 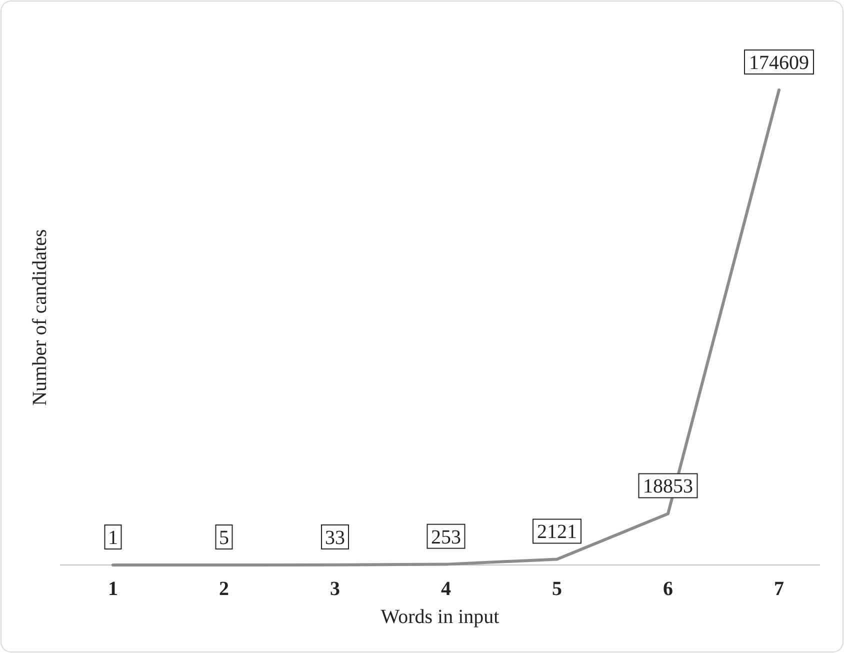 I want to click on x-tick-label: 6, so click(x=668, y=589).